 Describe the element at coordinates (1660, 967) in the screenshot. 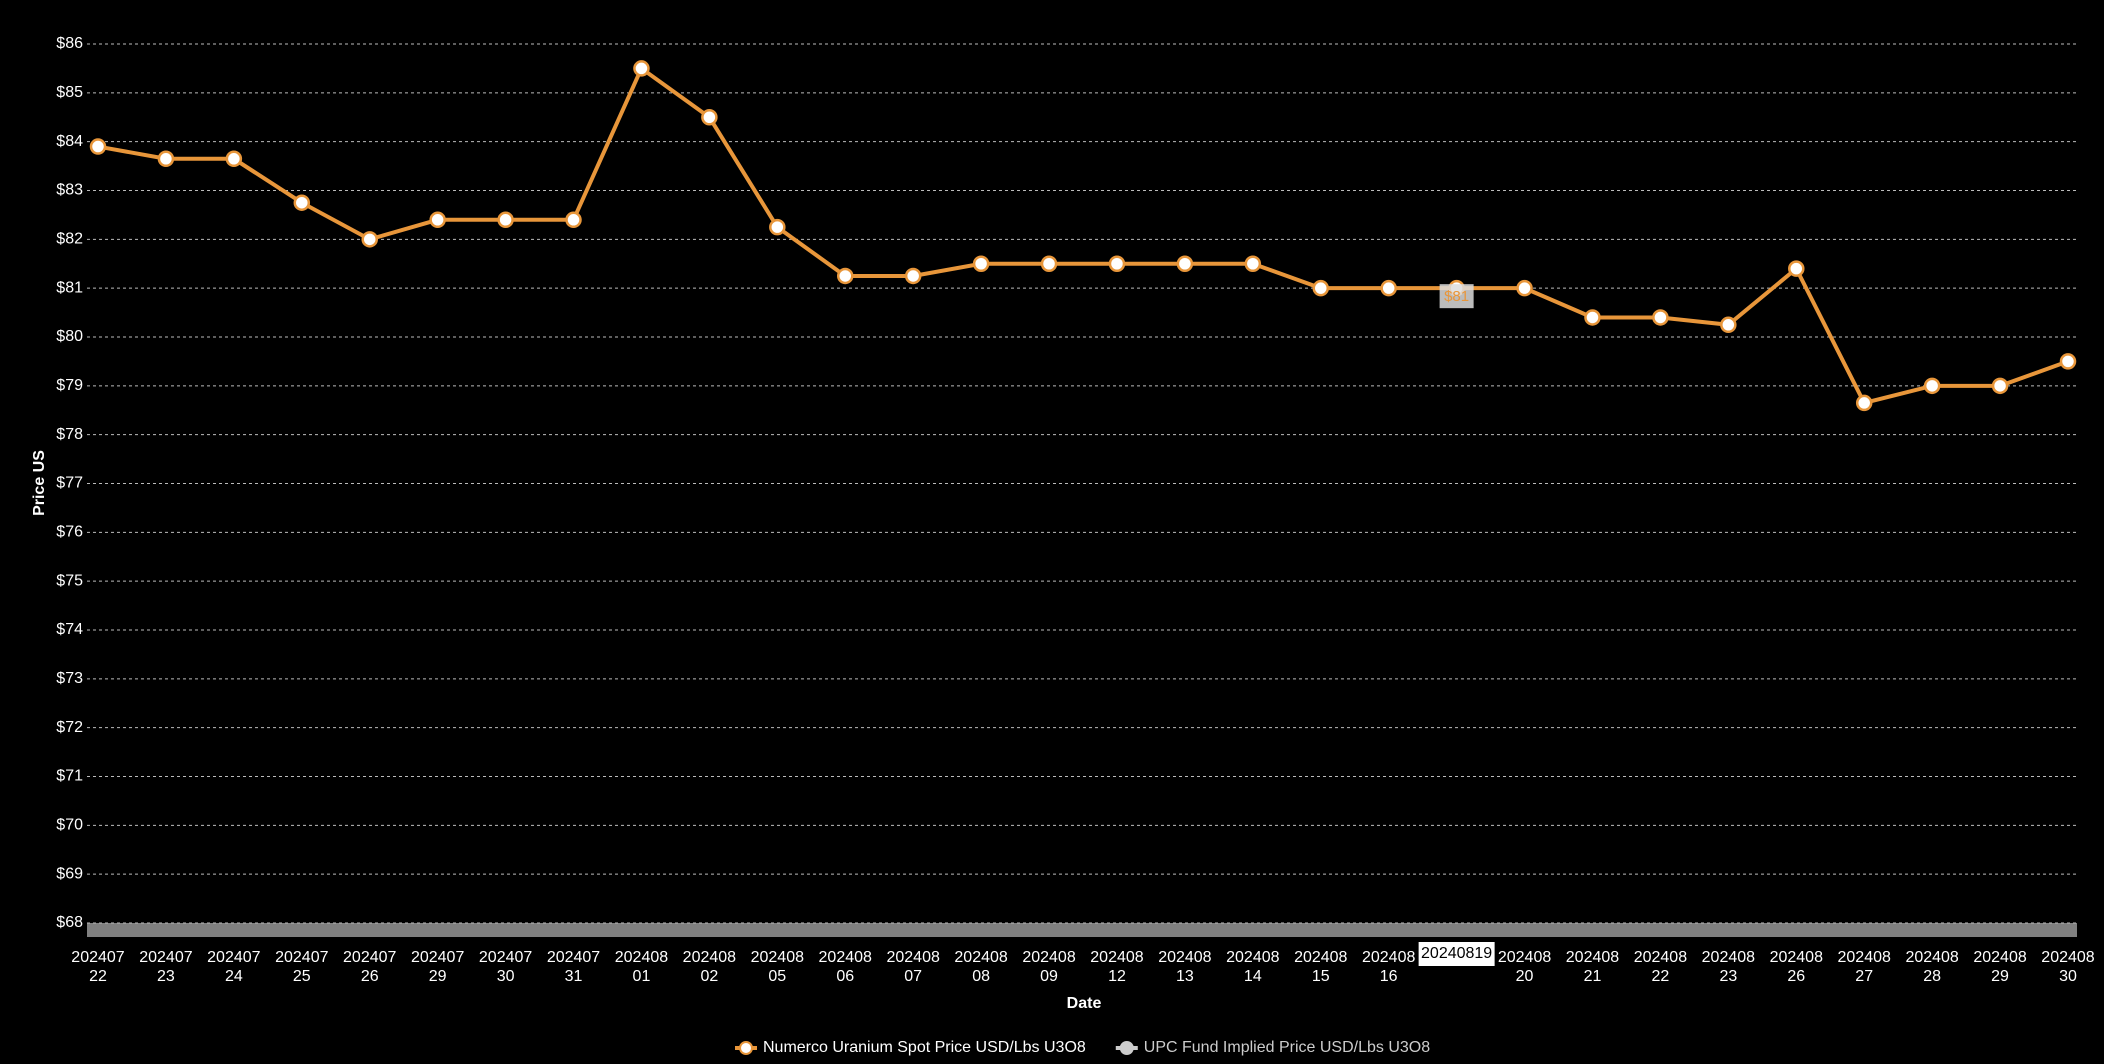

I see `x-tick-label: 202408 22` at that location.